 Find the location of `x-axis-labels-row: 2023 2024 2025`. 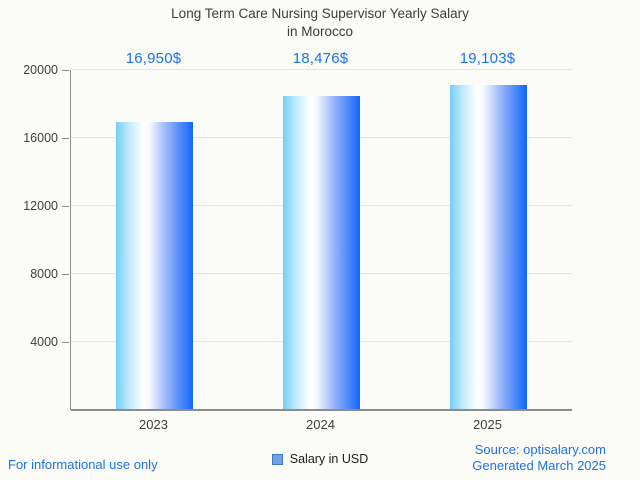

x-axis-labels-row: 2023 2024 2025 is located at coordinates (320, 424).